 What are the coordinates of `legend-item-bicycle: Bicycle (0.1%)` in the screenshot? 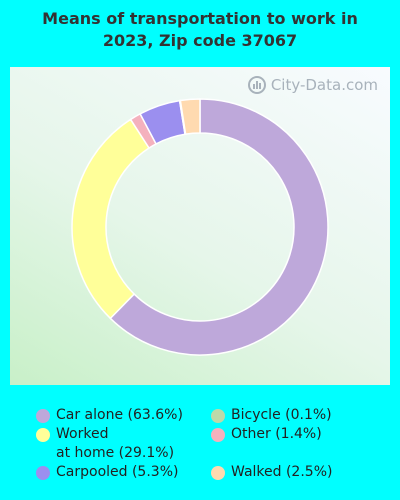 It's located at (271, 415).